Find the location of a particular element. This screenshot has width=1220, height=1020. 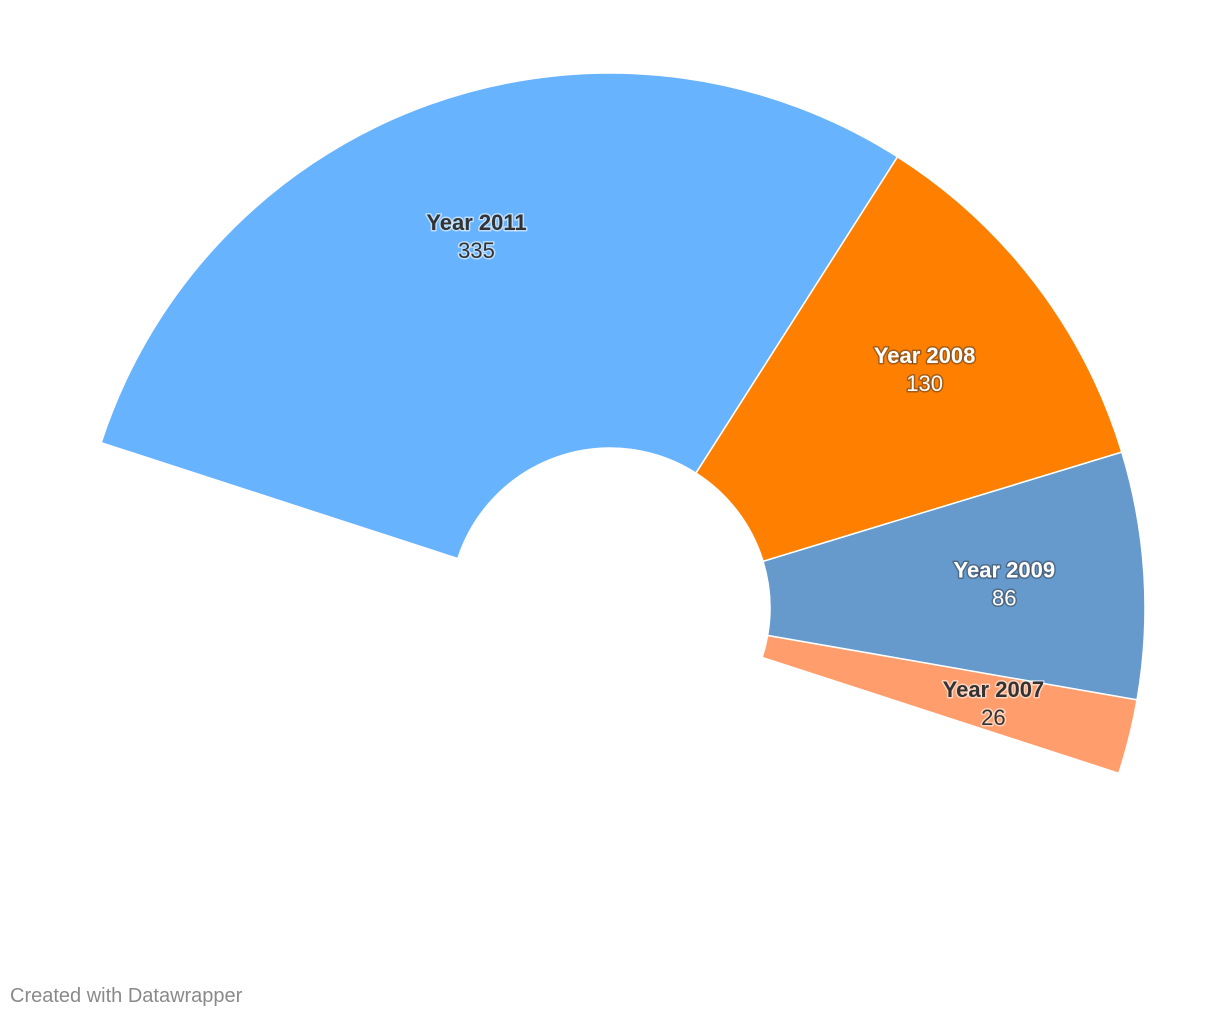

slice-label: Year 2009 is located at coordinates (1005, 570).